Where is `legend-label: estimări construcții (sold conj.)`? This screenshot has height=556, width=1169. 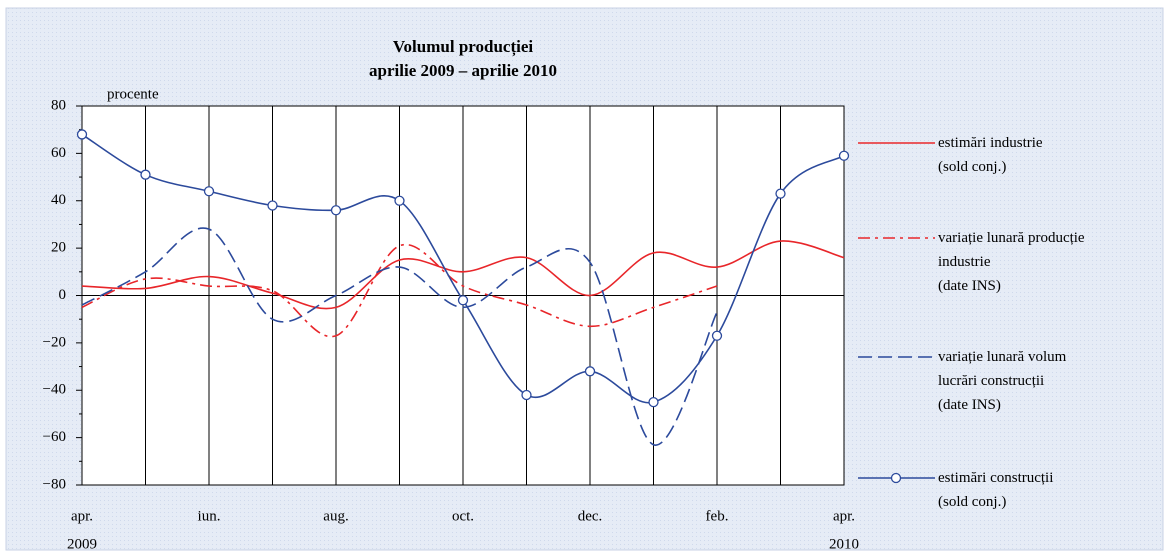
legend-label: estimări construcții (sold conj.) is located at coordinates (996, 490).